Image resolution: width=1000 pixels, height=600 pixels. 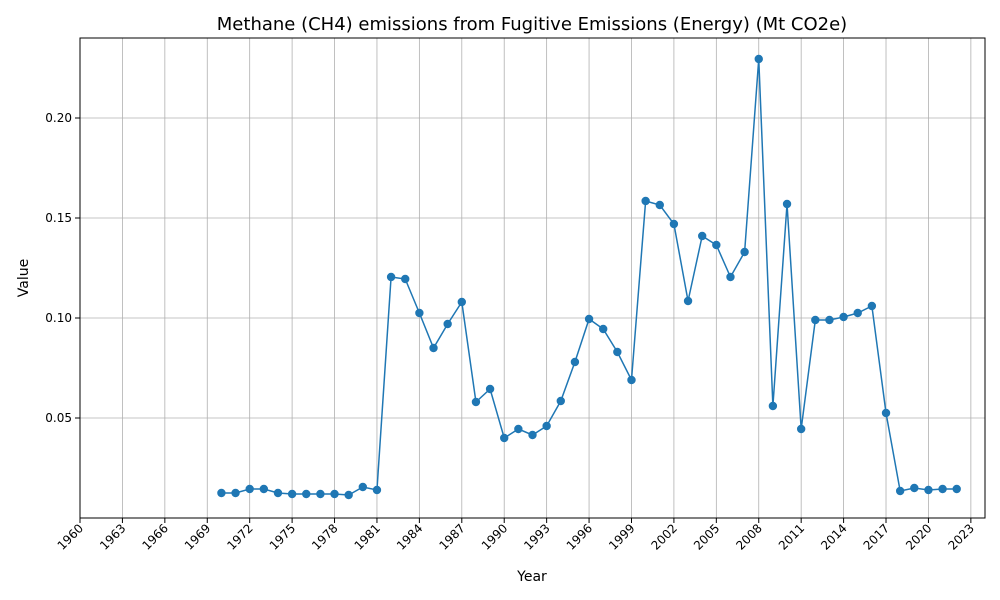 I want to click on x-tick-label: 1969, so click(x=197, y=536).